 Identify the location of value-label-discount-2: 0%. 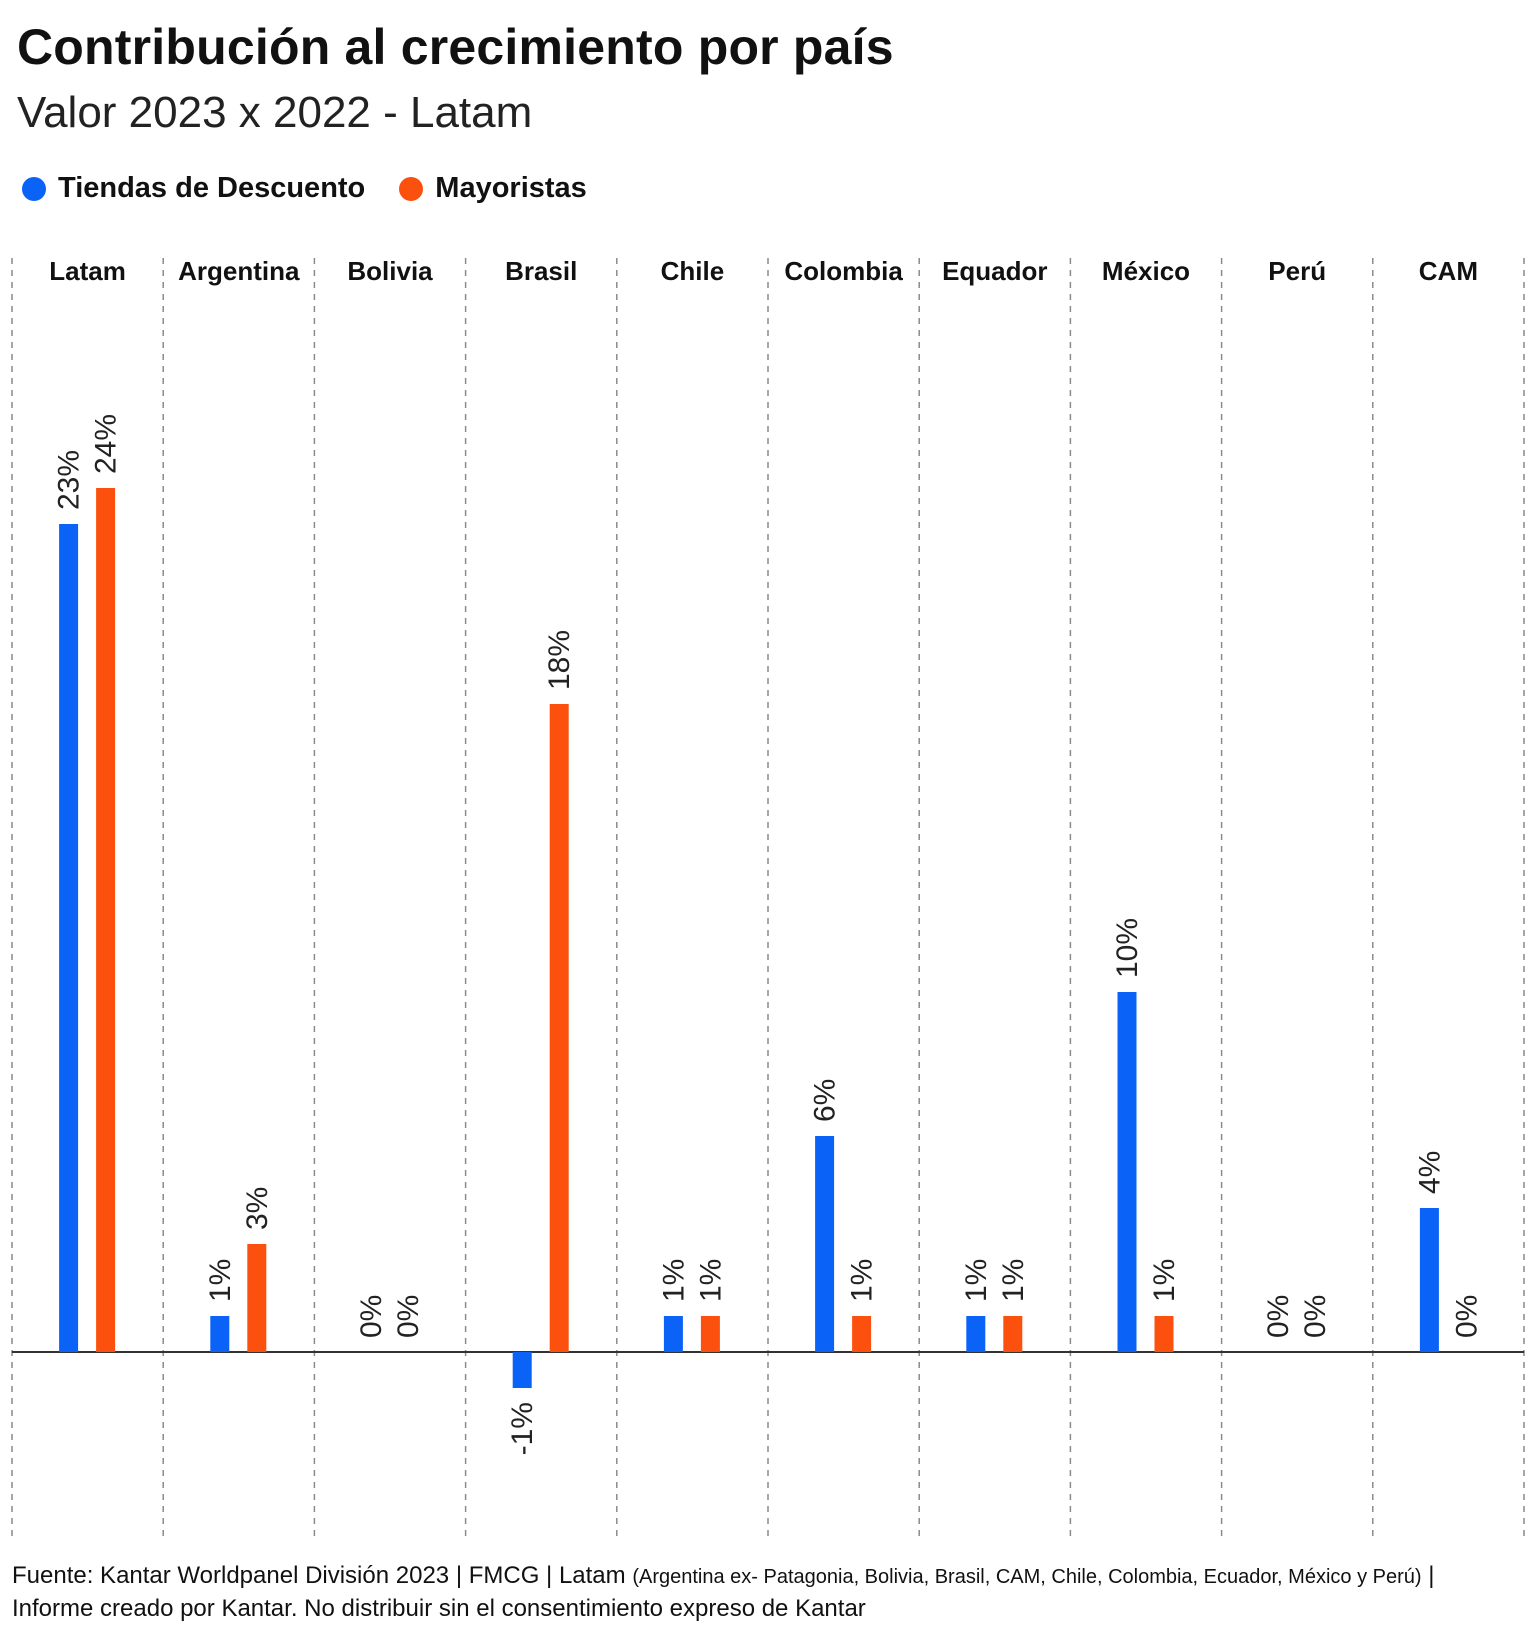
(371, 1316).